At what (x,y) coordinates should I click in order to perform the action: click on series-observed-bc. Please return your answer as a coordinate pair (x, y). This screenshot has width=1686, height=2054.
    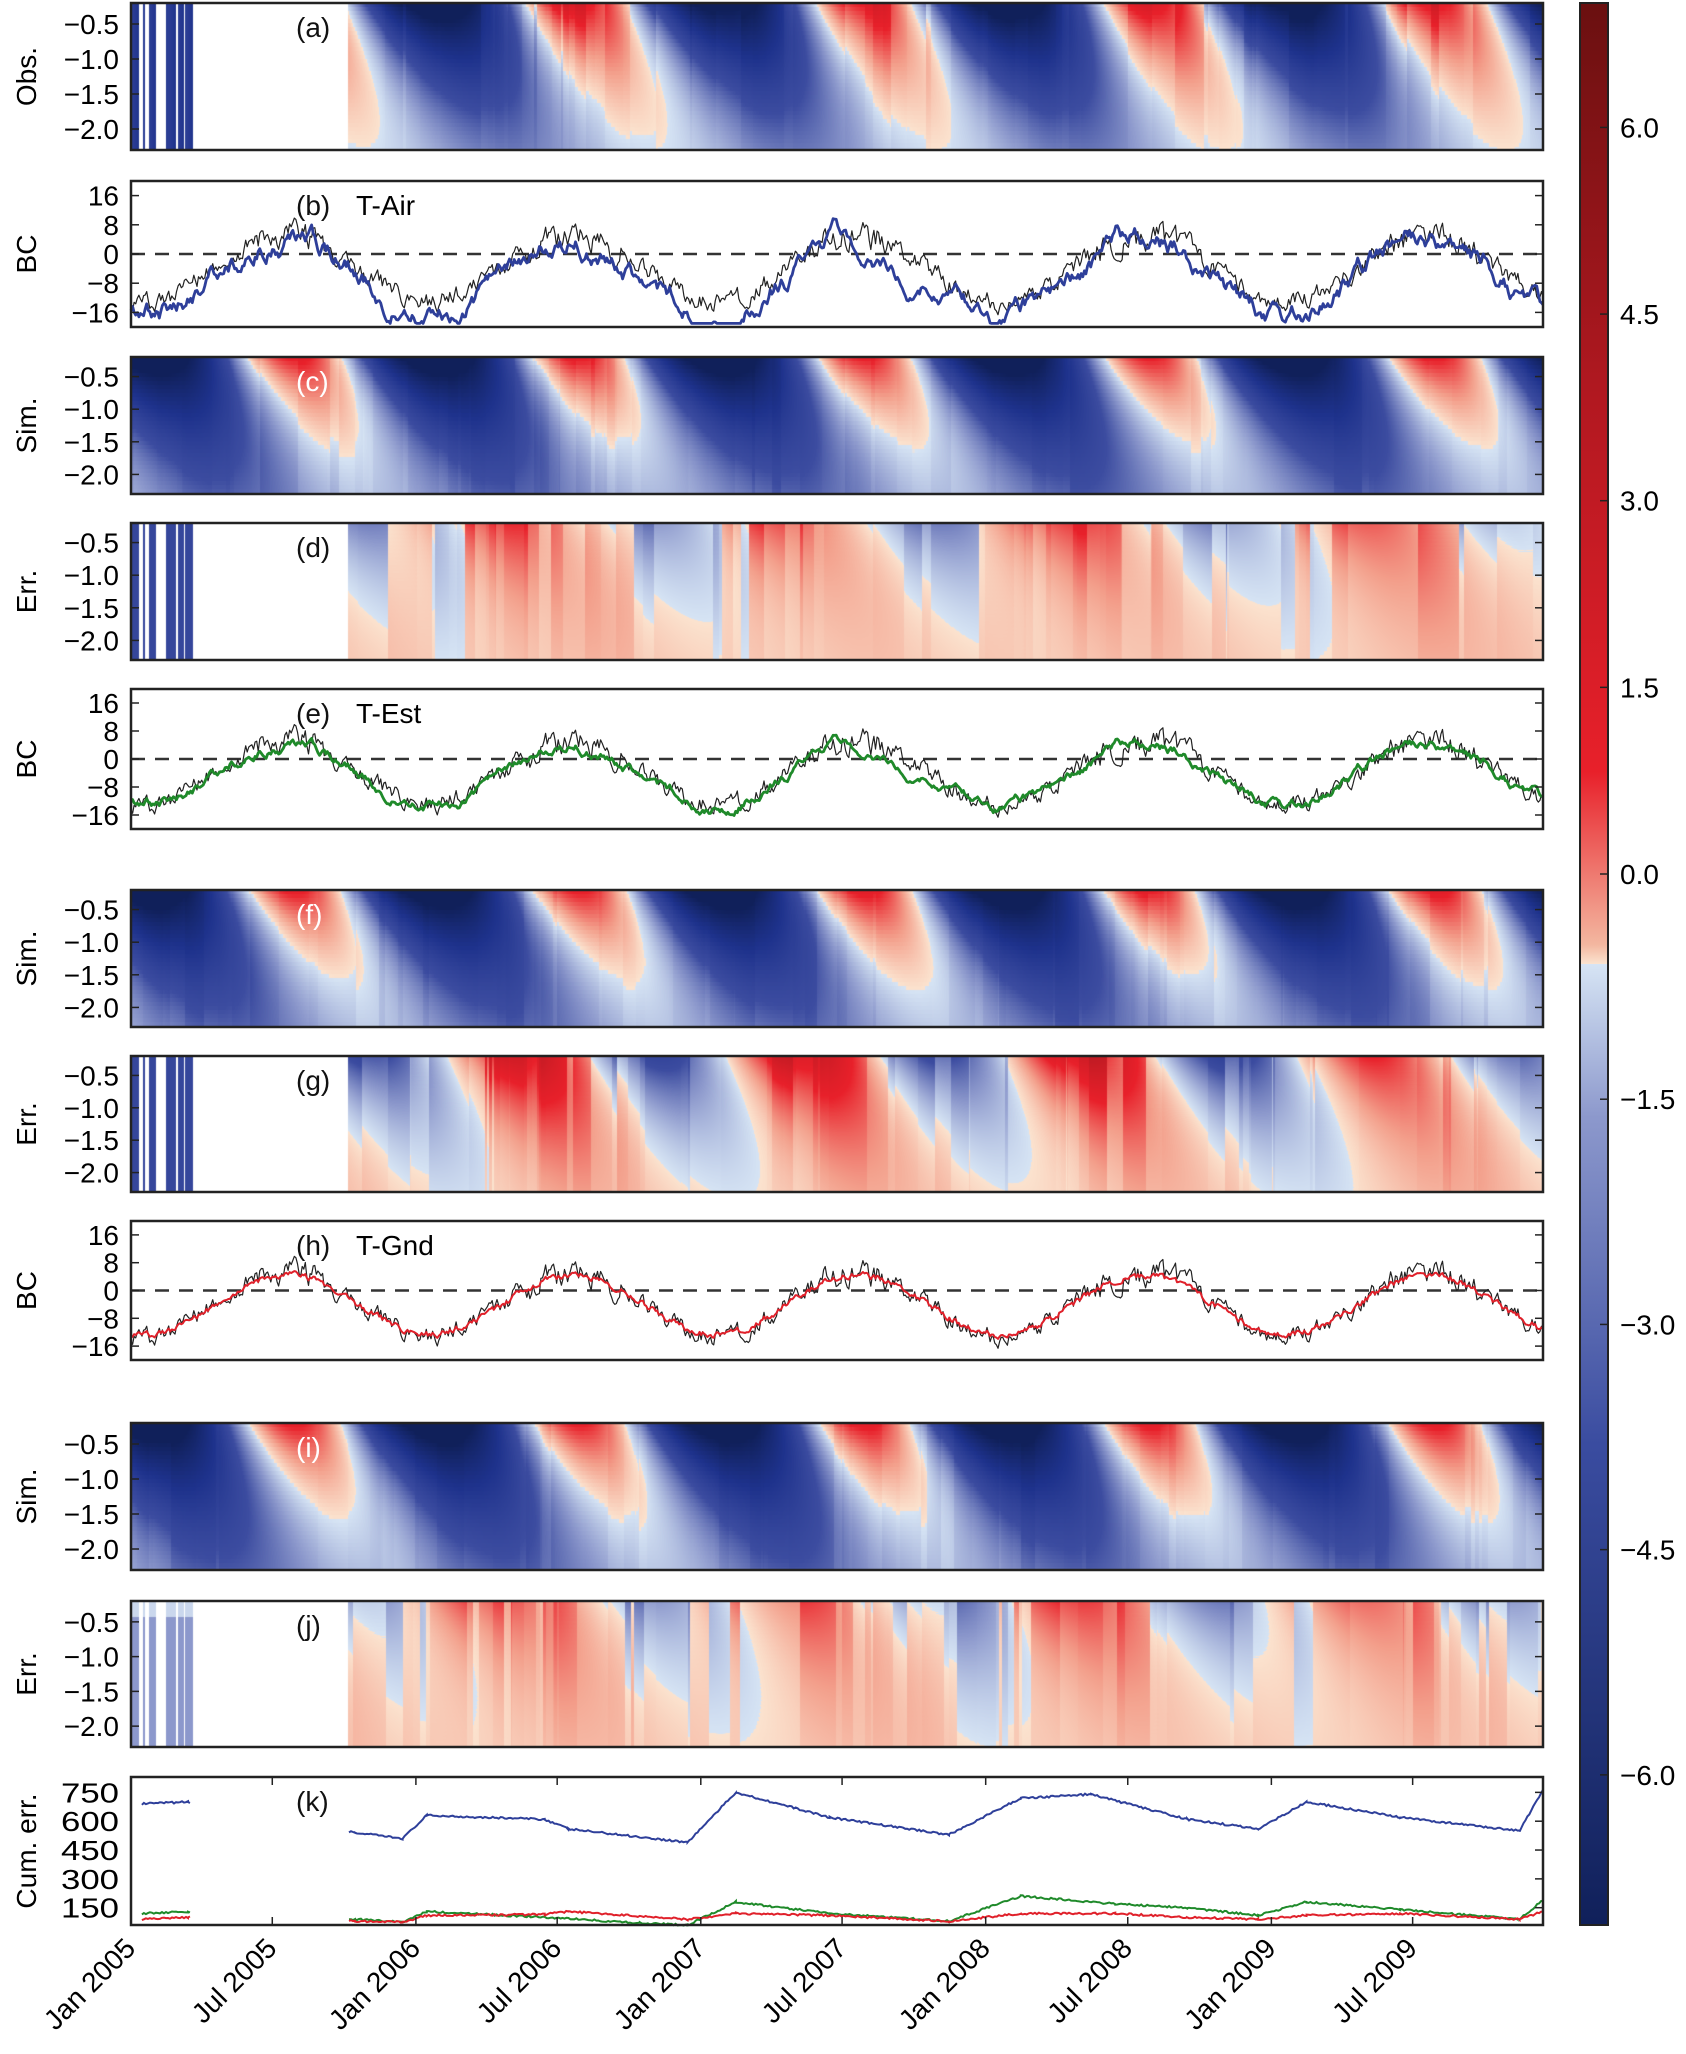
    Looking at the image, I should click on (837, 1302).